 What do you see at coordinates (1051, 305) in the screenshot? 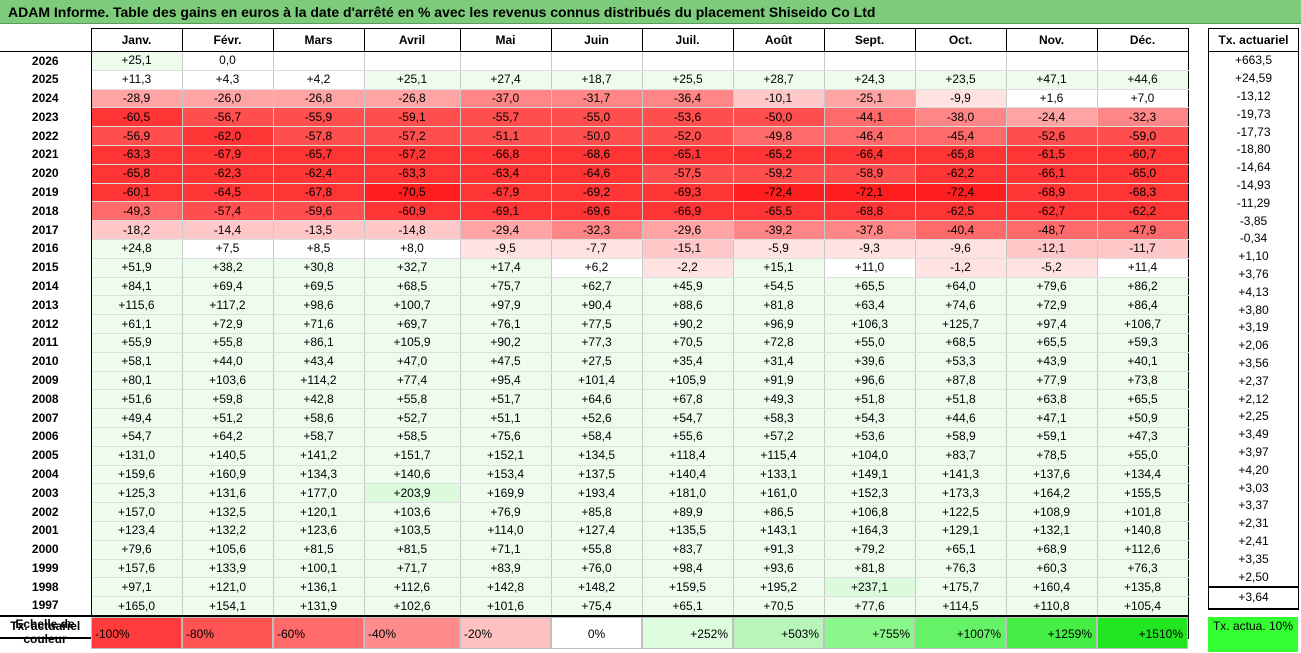
I see `gain-cell: +72,9` at bounding box center [1051, 305].